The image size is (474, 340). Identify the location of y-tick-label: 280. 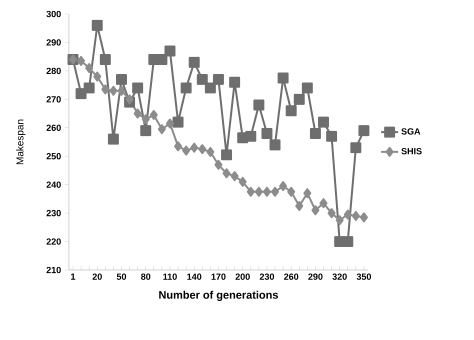
(53, 71).